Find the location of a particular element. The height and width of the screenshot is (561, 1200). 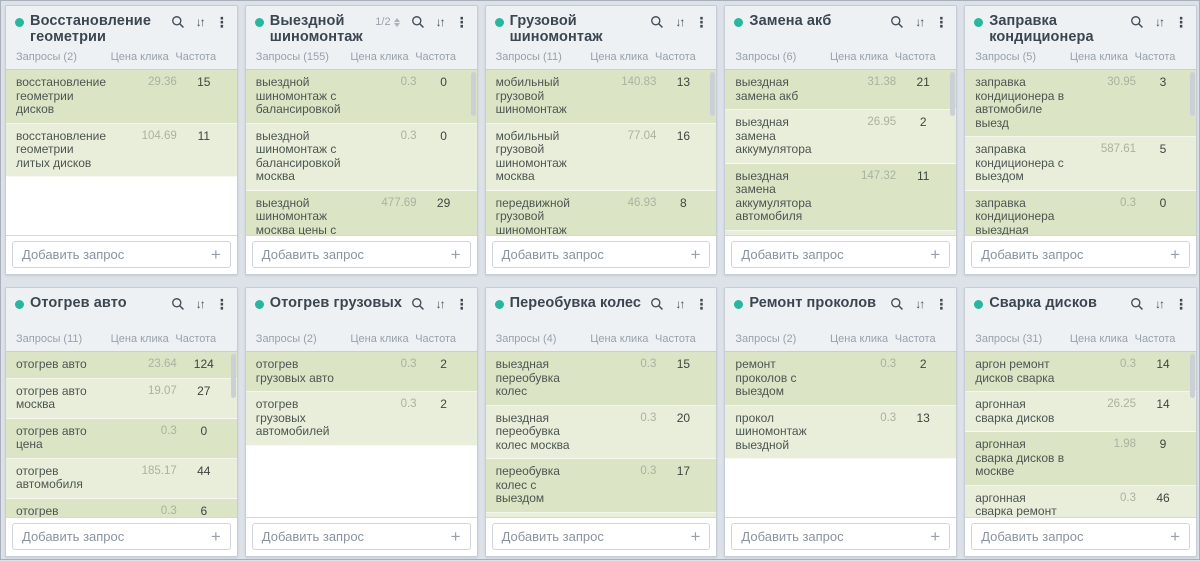

query-row: выездная переобувка колес москва 0.3 20 is located at coordinates (601, 432).